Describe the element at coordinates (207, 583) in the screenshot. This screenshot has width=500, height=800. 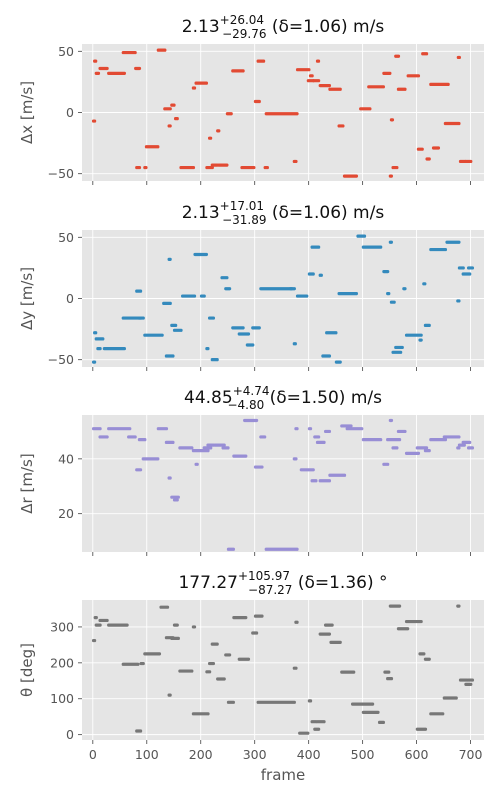
I see `title-value: 177.27` at that location.